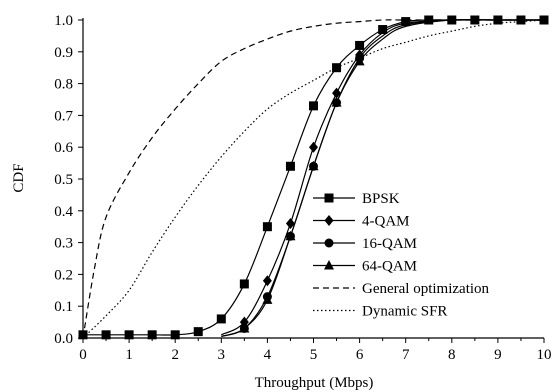 Image resolution: width=552 pixels, height=392 pixels. Describe the element at coordinates (63, 275) in the screenshot. I see `y-tick-label: 0.2` at that location.